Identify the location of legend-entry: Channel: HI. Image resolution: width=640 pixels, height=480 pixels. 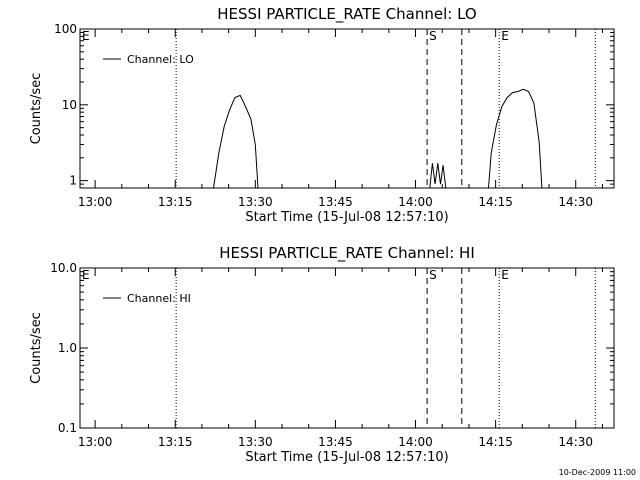
(159, 298).